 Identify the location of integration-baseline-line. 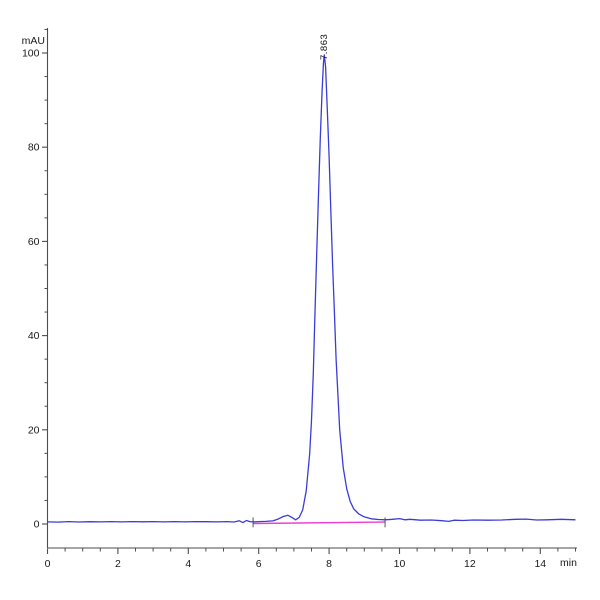
(319, 523).